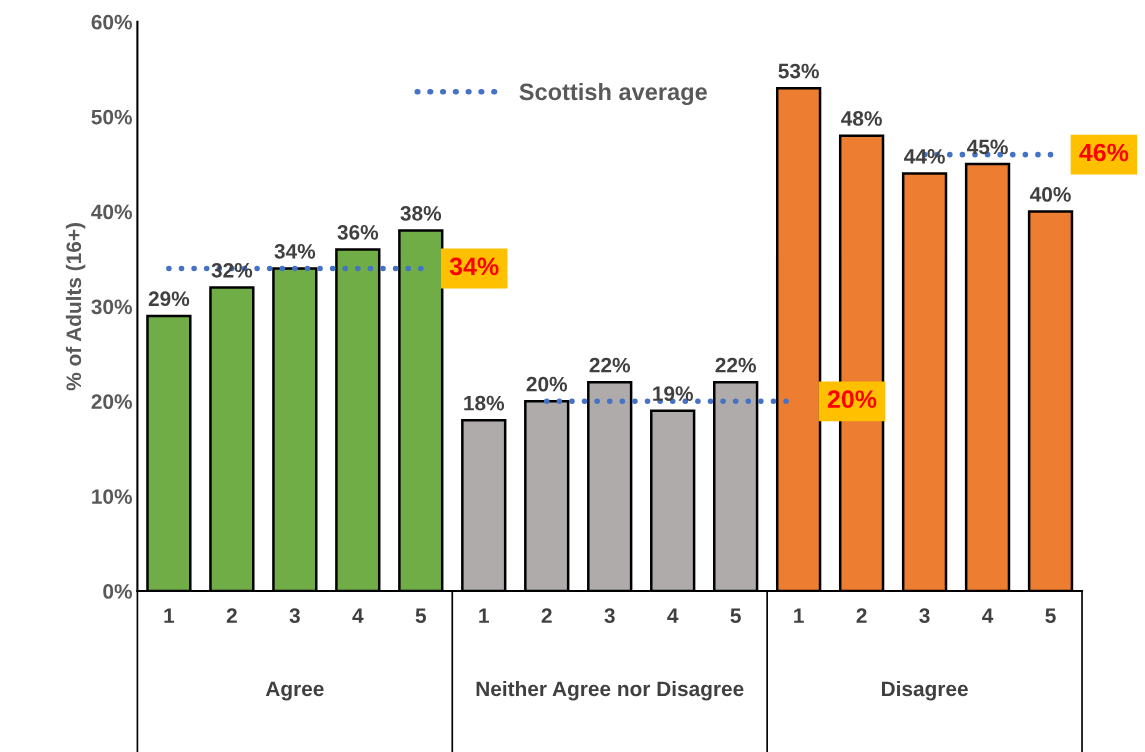 This screenshot has height=752, width=1145. I want to click on y-tick-label: 40%, so click(111, 212).